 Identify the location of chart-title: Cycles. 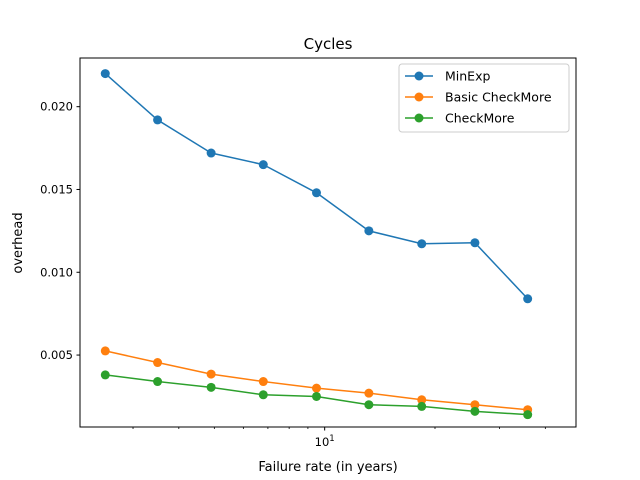
(328, 44).